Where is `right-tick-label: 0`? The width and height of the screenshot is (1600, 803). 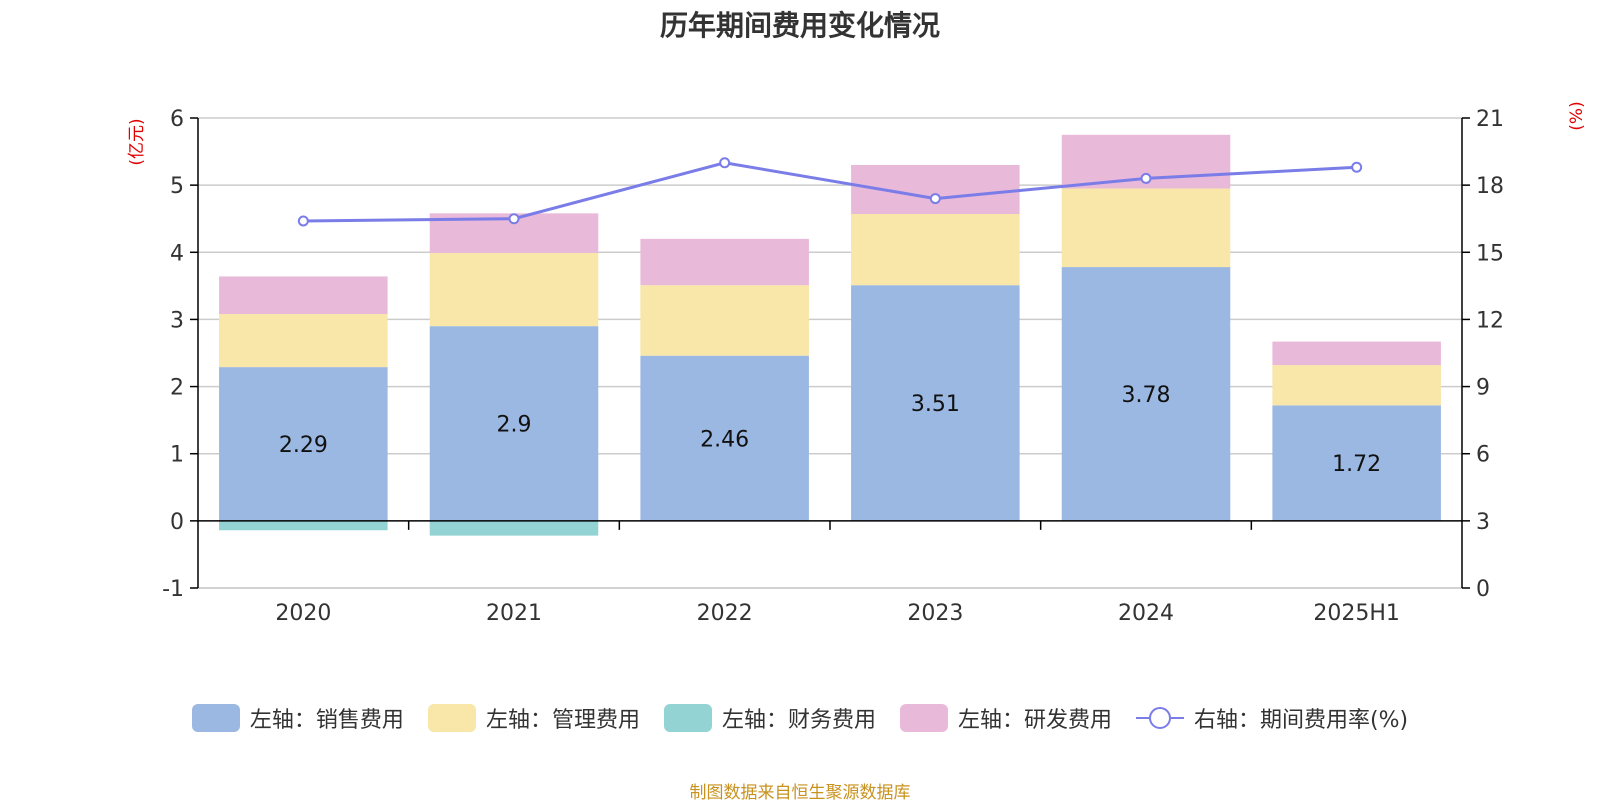 right-tick-label: 0 is located at coordinates (1483, 589).